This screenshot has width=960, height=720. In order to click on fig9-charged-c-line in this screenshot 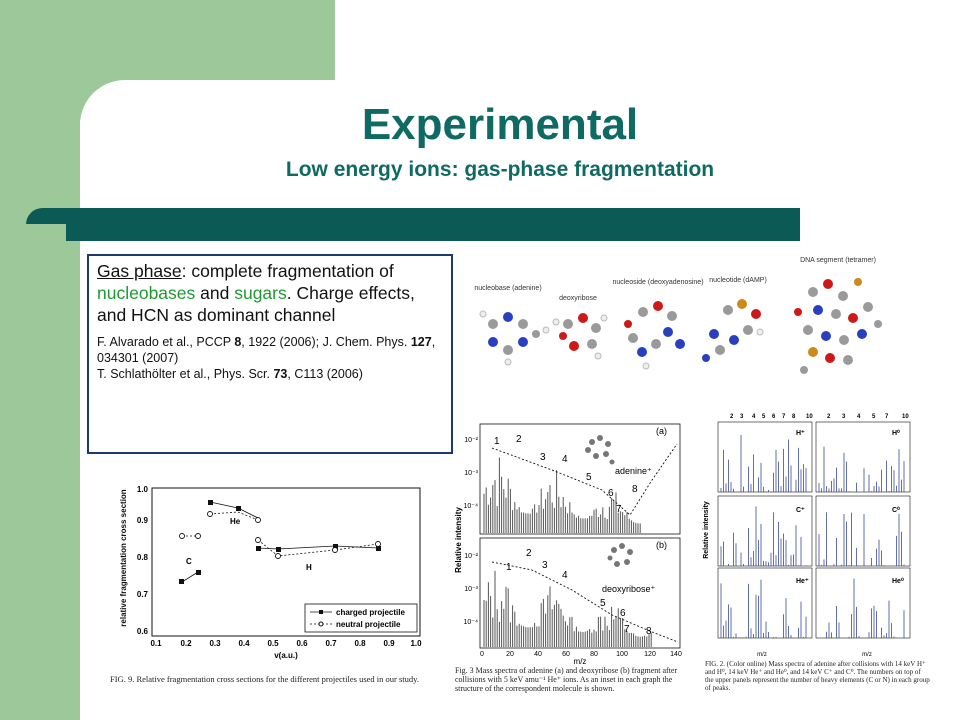, I will do `click(190, 577)`.